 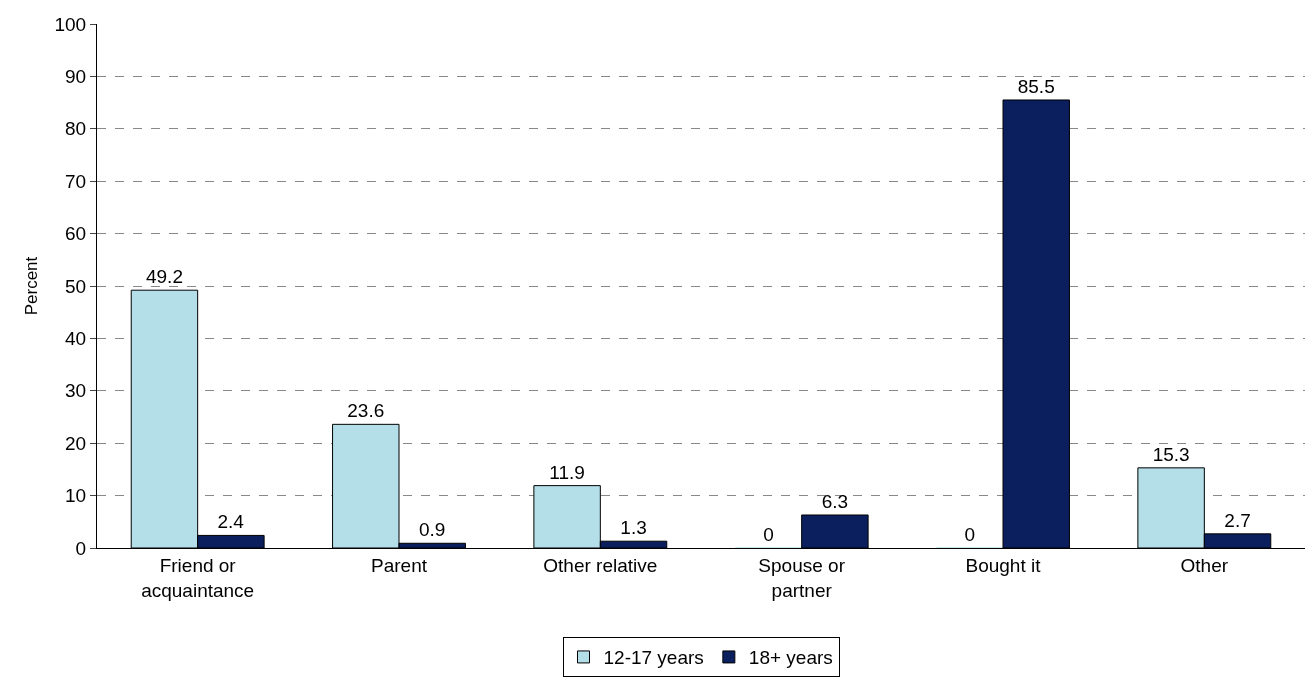 I want to click on data-label: 23.6, so click(x=366, y=411).